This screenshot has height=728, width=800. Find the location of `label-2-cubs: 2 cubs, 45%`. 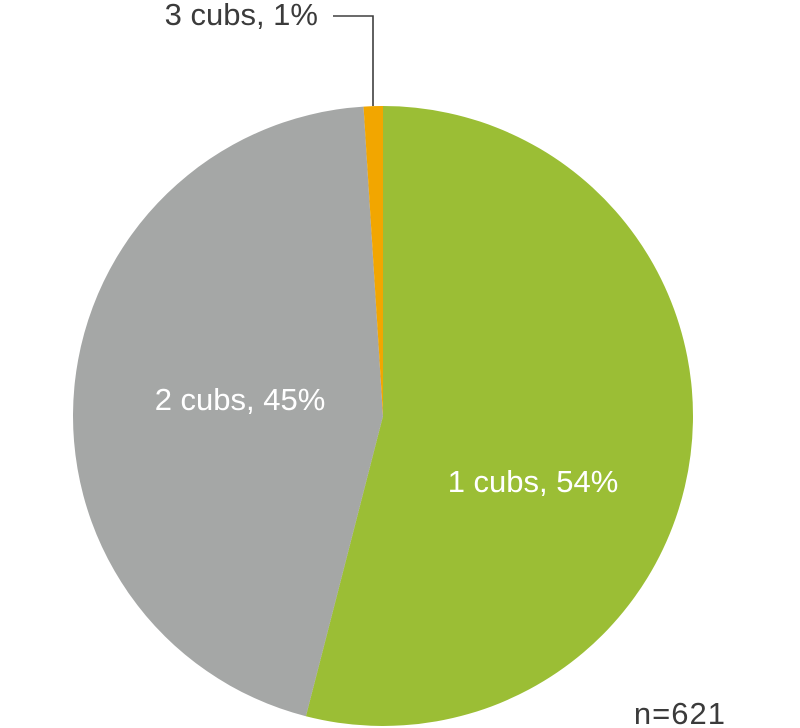

label-2-cubs: 2 cubs, 45% is located at coordinates (240, 399).